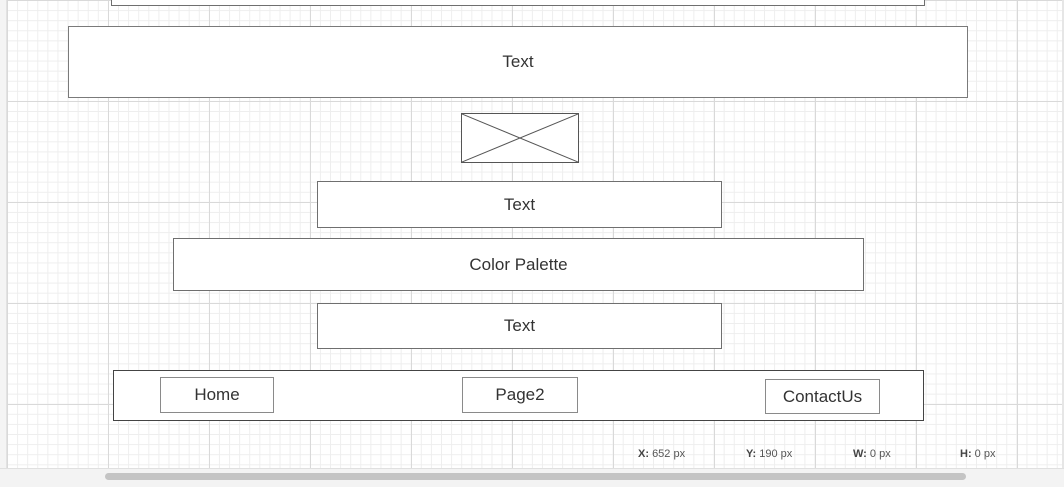 The height and width of the screenshot is (487, 1064). I want to click on coordinates-status-bar: X: 652 px Y: 190 px W: 0 px H: 0 px, so click(532, 456).